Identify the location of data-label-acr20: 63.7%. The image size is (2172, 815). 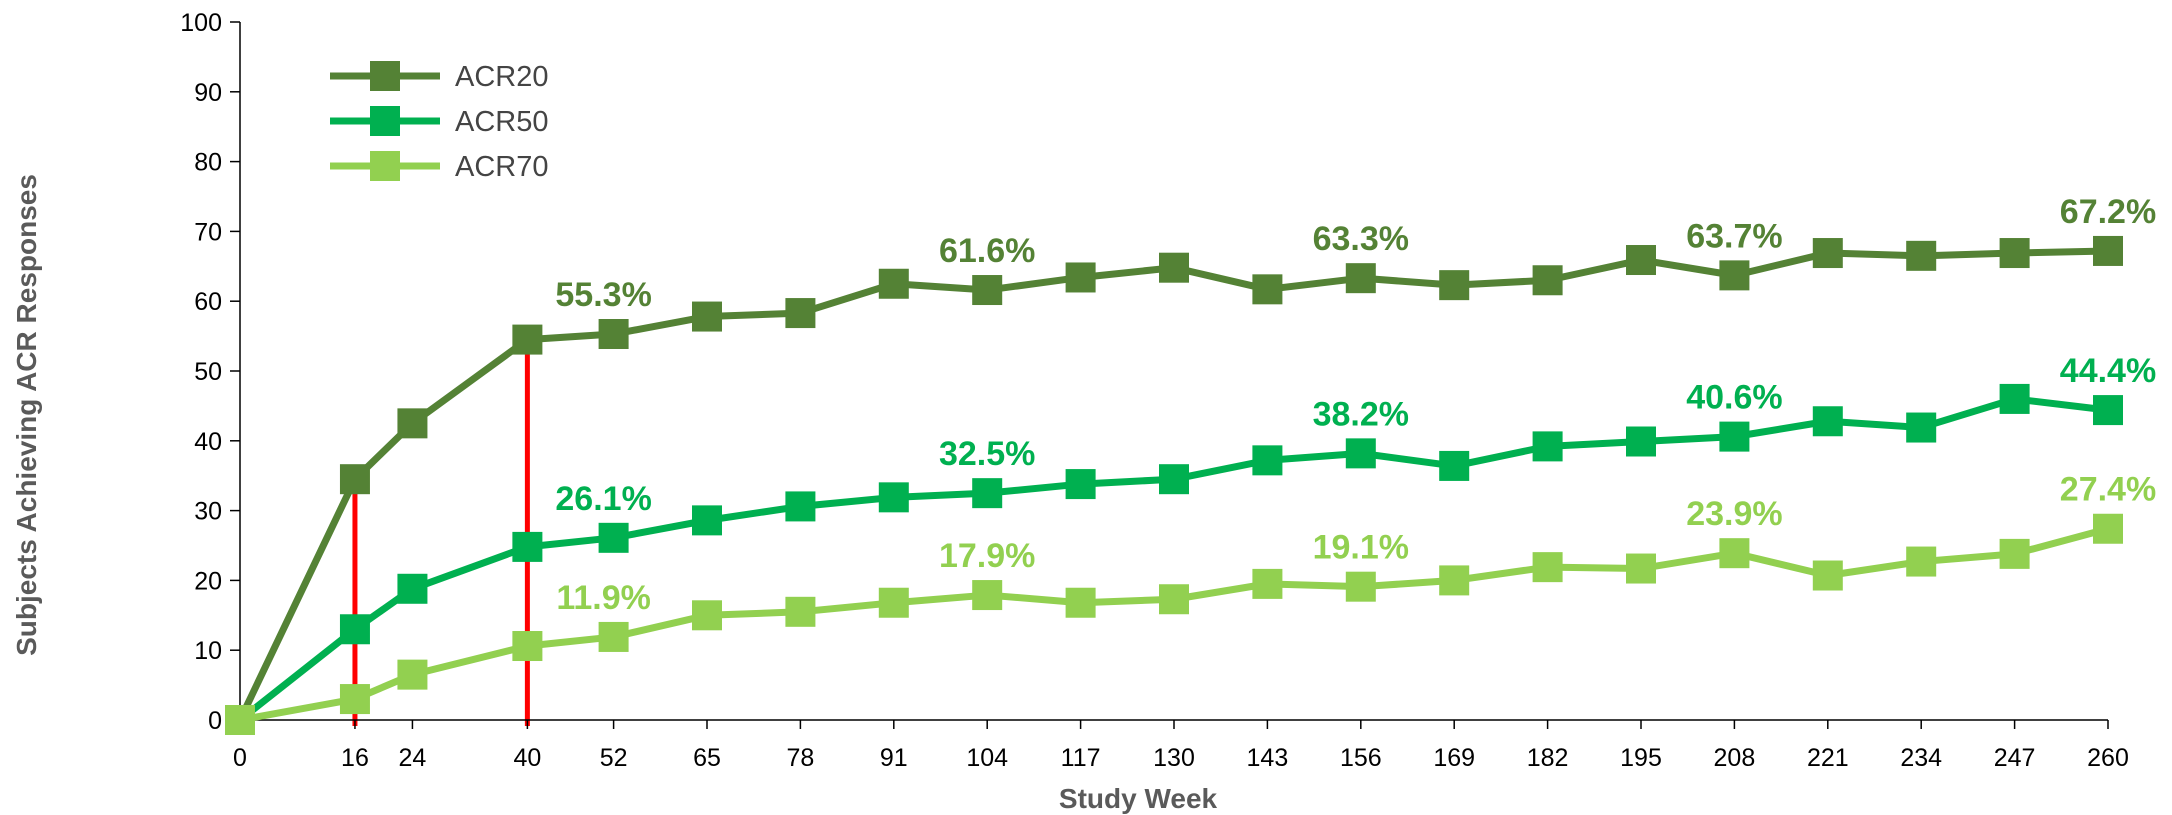
(1734, 236).